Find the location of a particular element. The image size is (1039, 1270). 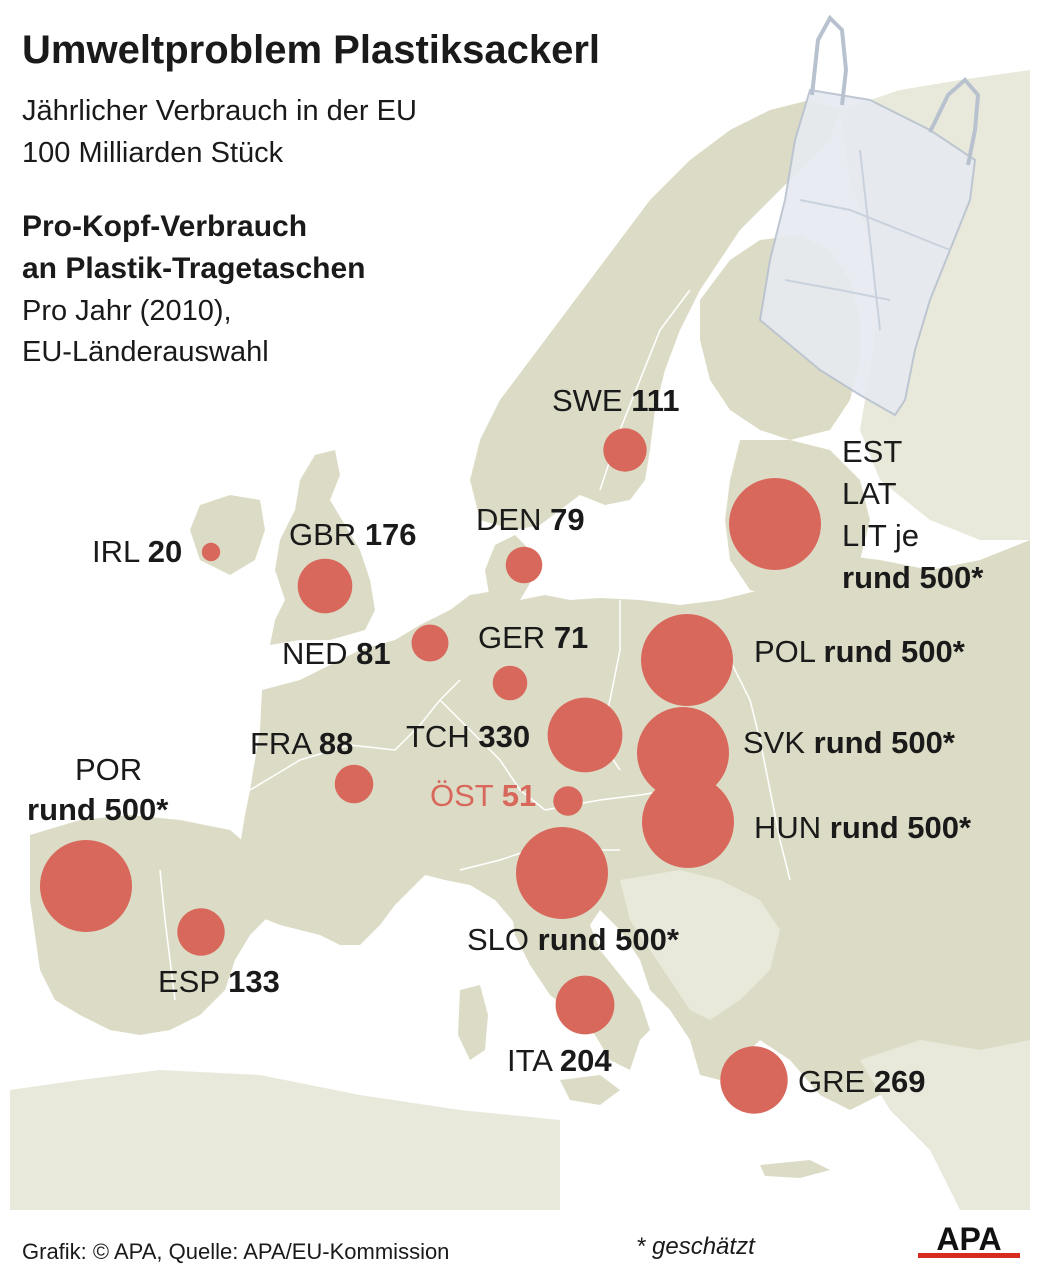

bubble-ger is located at coordinates (510, 683).